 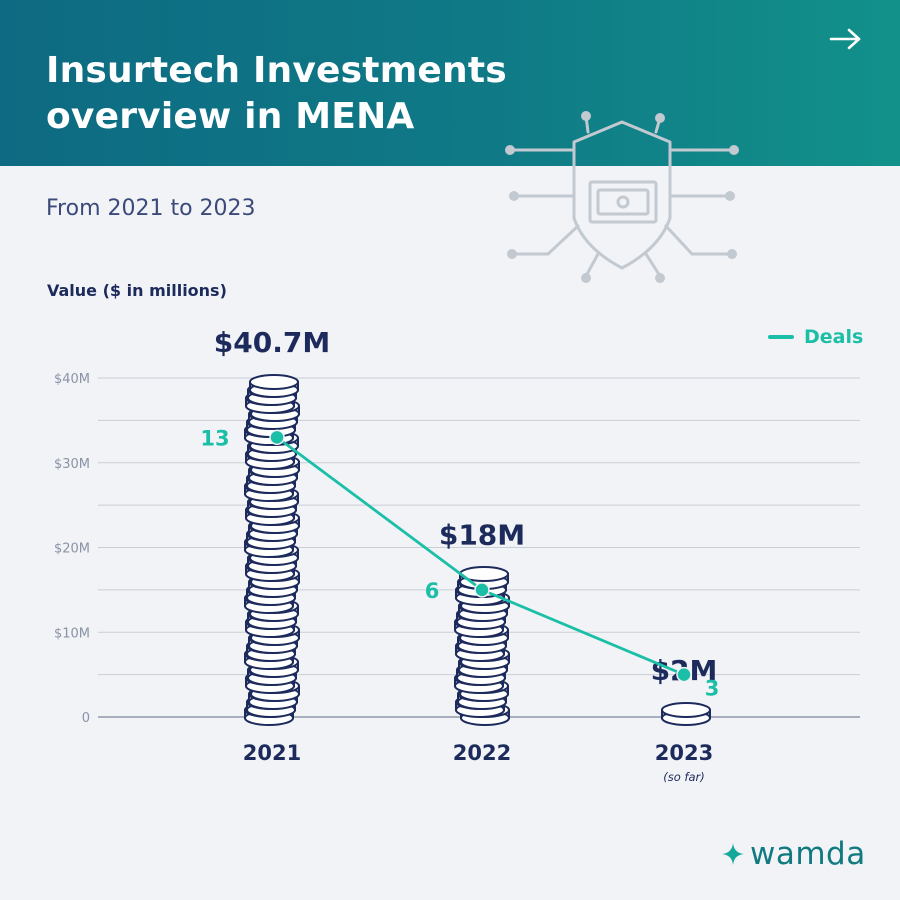 What do you see at coordinates (272, 342) in the screenshot?
I see `bar-value-label-2021: $40.7M` at bounding box center [272, 342].